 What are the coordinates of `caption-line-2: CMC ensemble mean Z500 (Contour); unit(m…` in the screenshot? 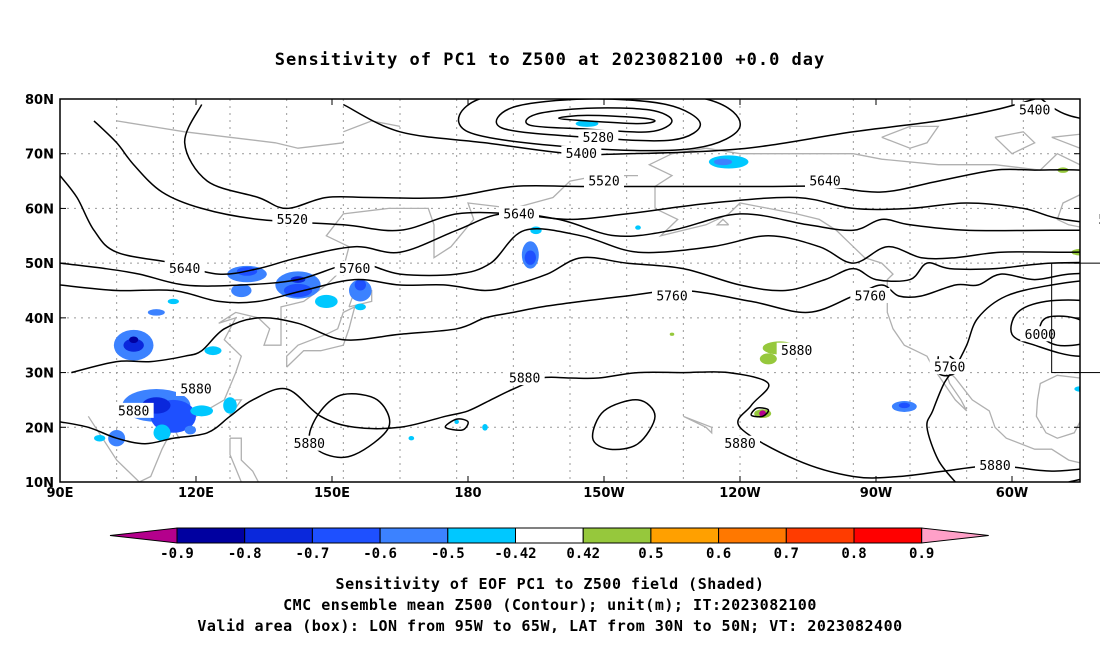 It's located at (550, 605).